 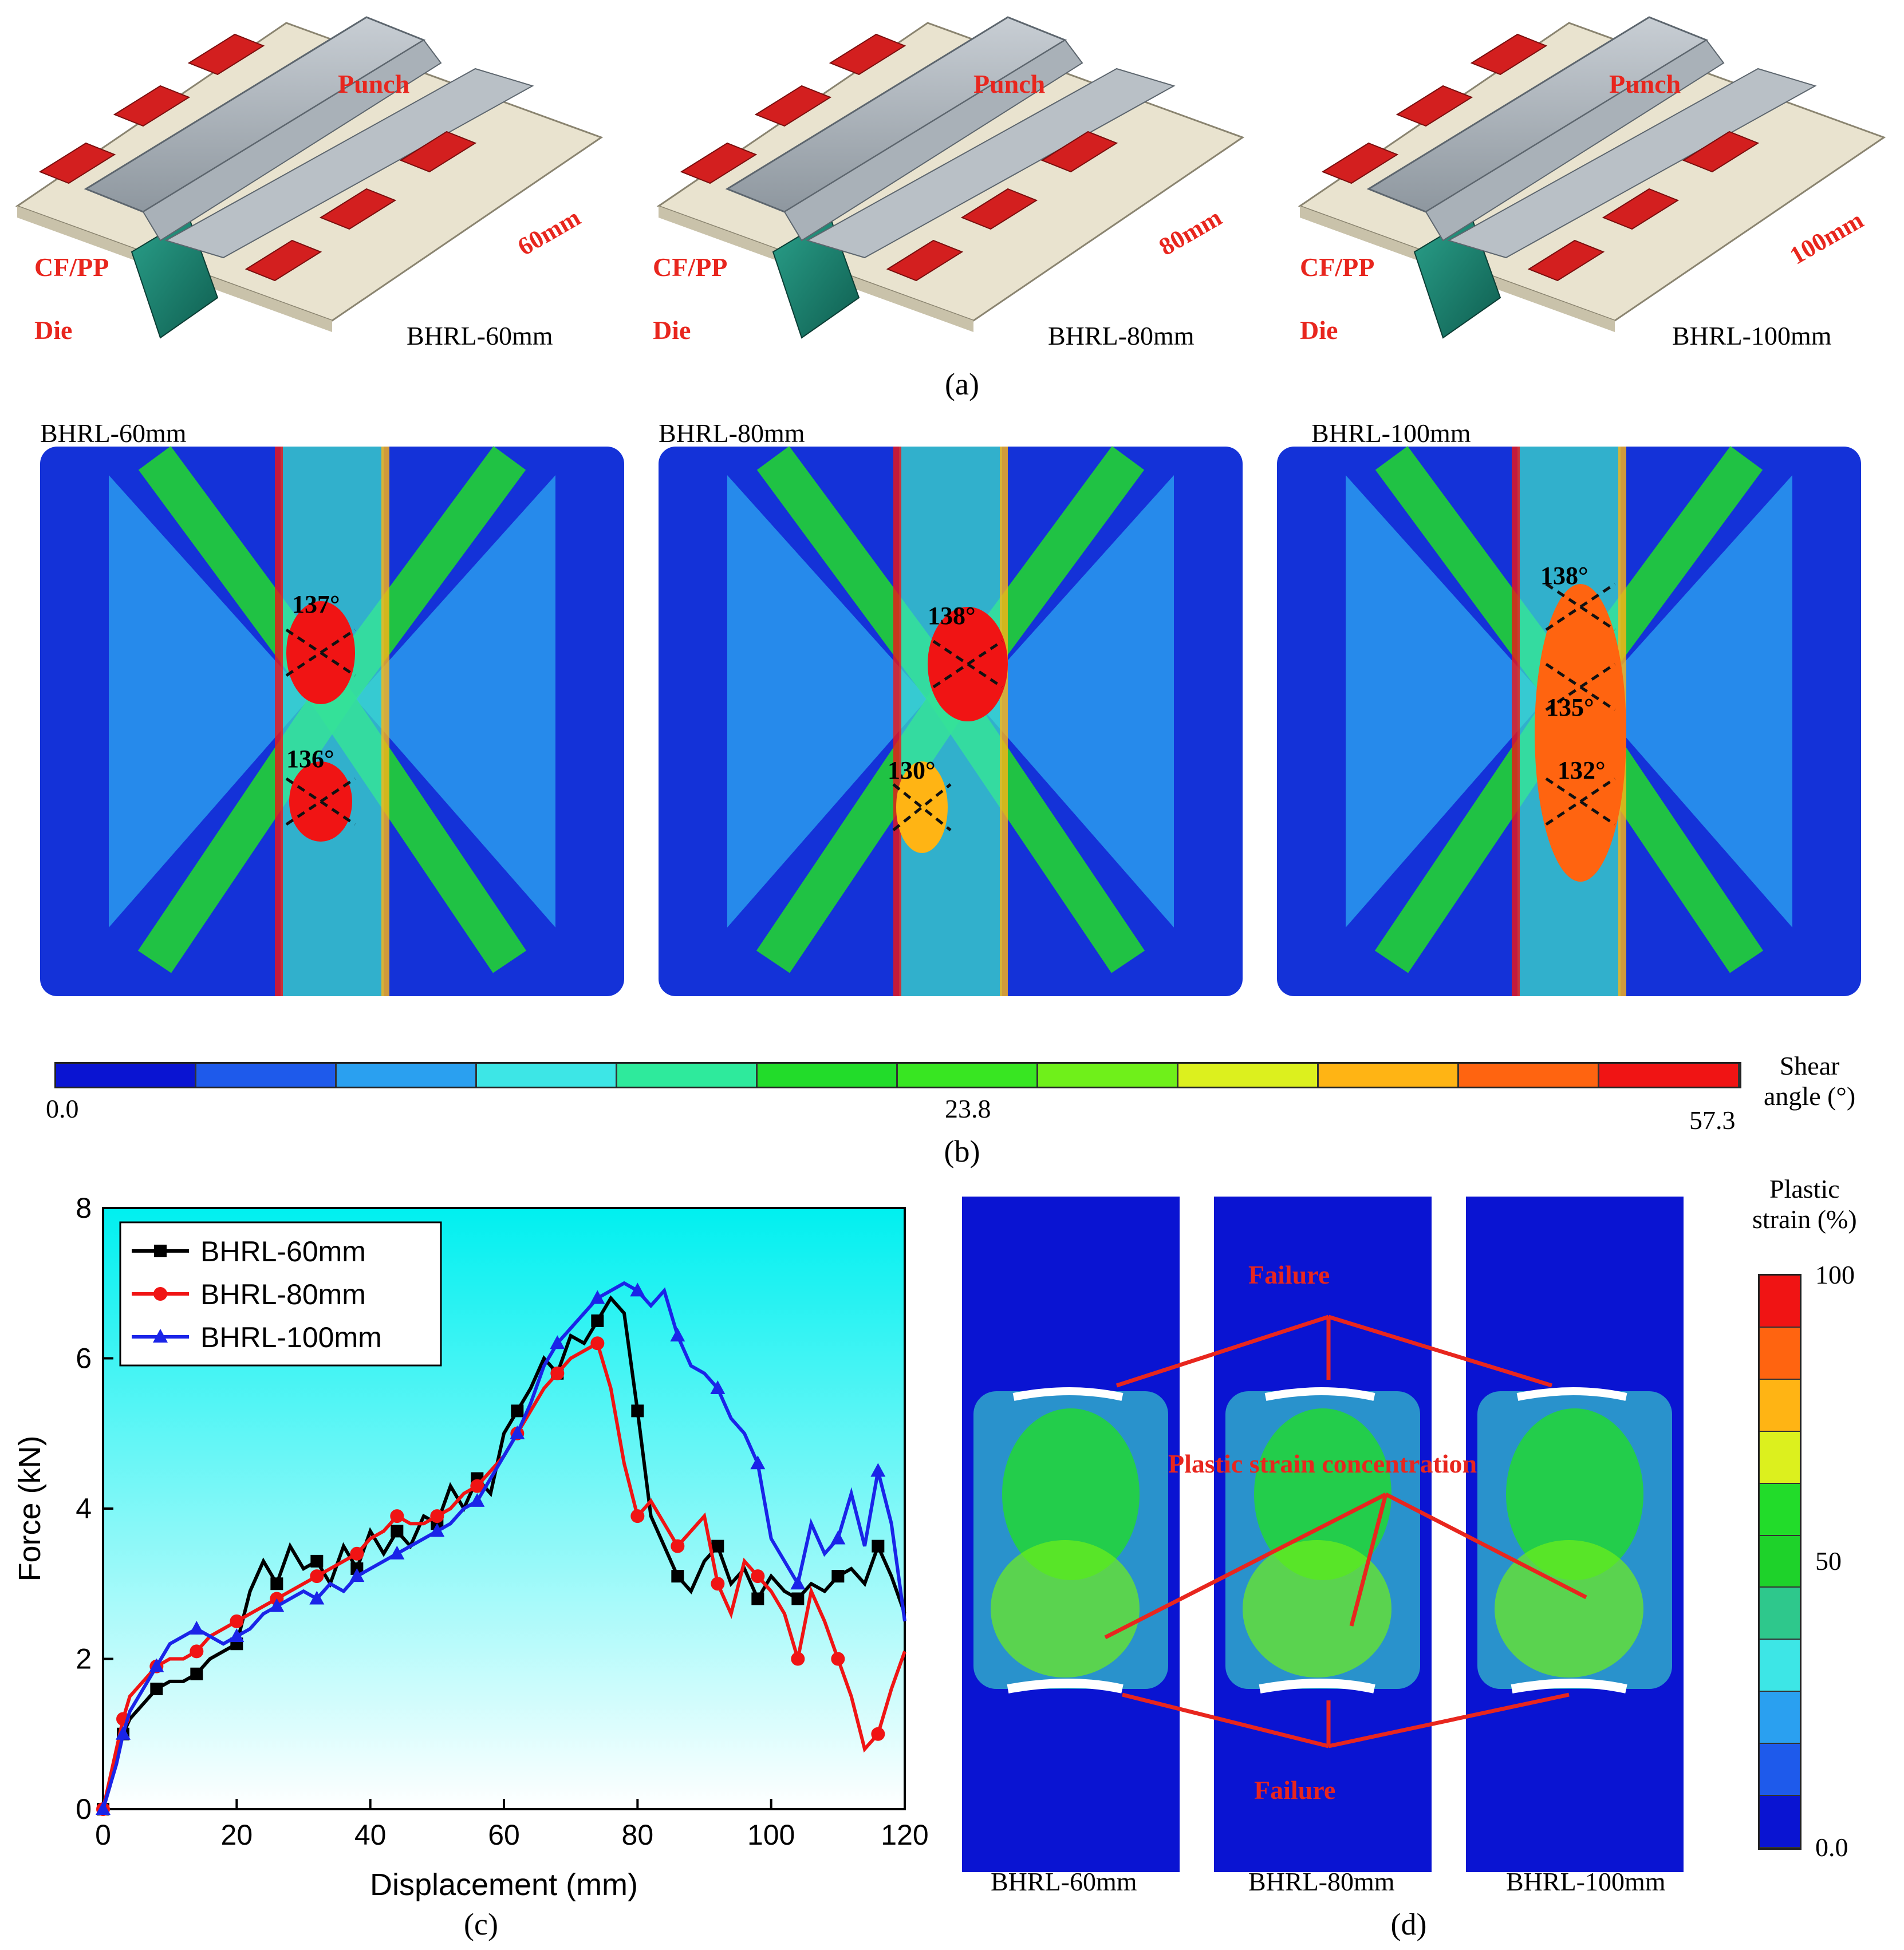 I want to click on die-label-2: Die, so click(x=672, y=330).